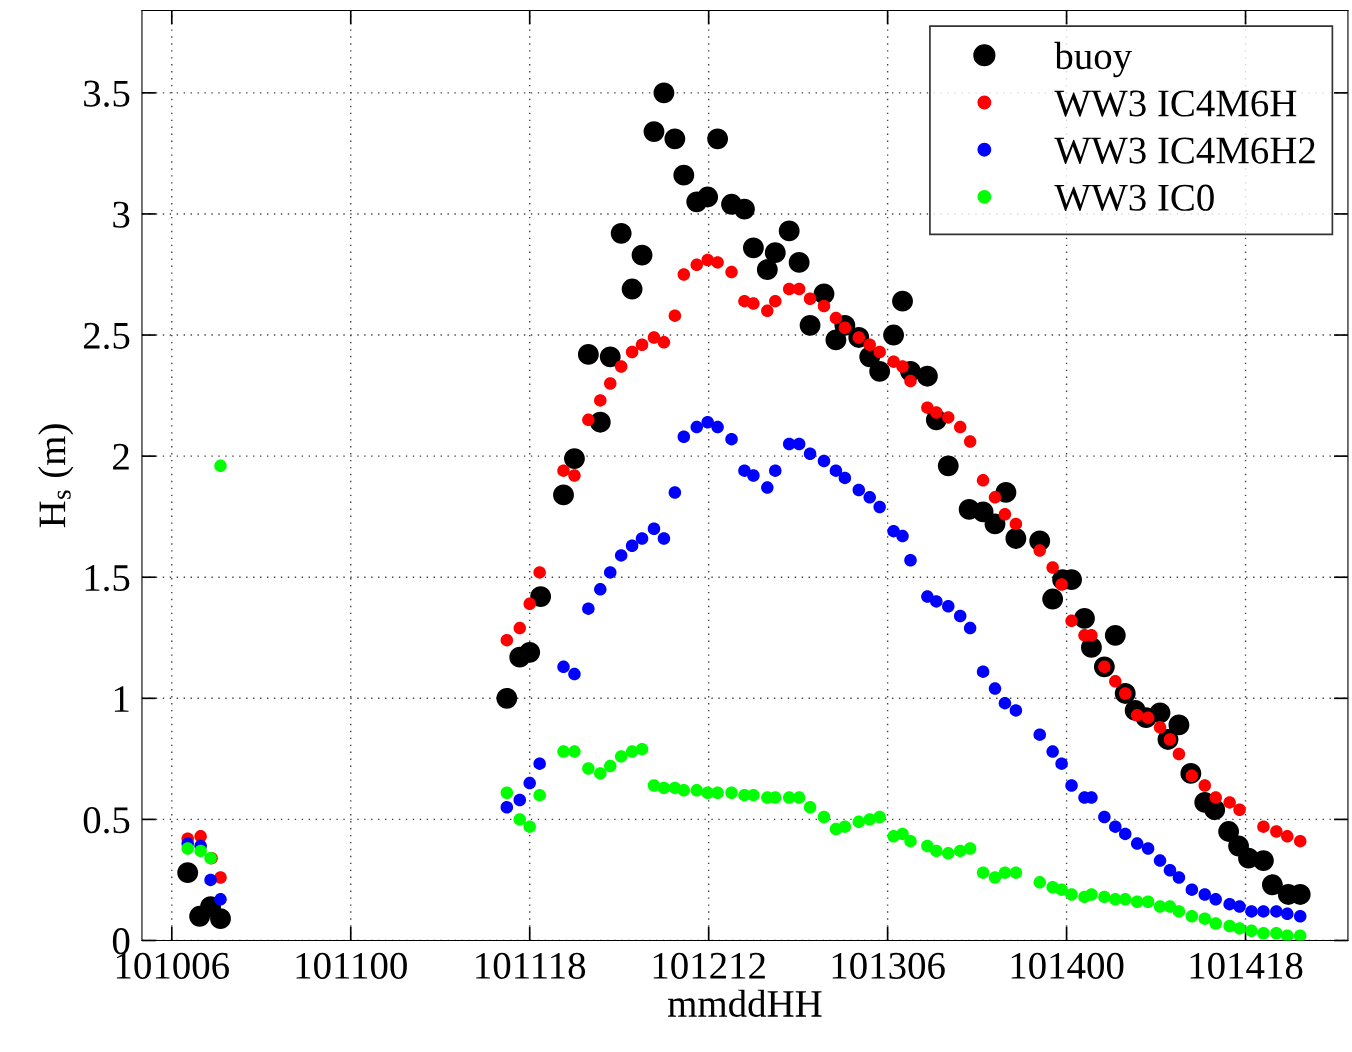 This screenshot has height=1052, width=1352. What do you see at coordinates (121, 456) in the screenshot?
I see `y-tick-label: 2` at bounding box center [121, 456].